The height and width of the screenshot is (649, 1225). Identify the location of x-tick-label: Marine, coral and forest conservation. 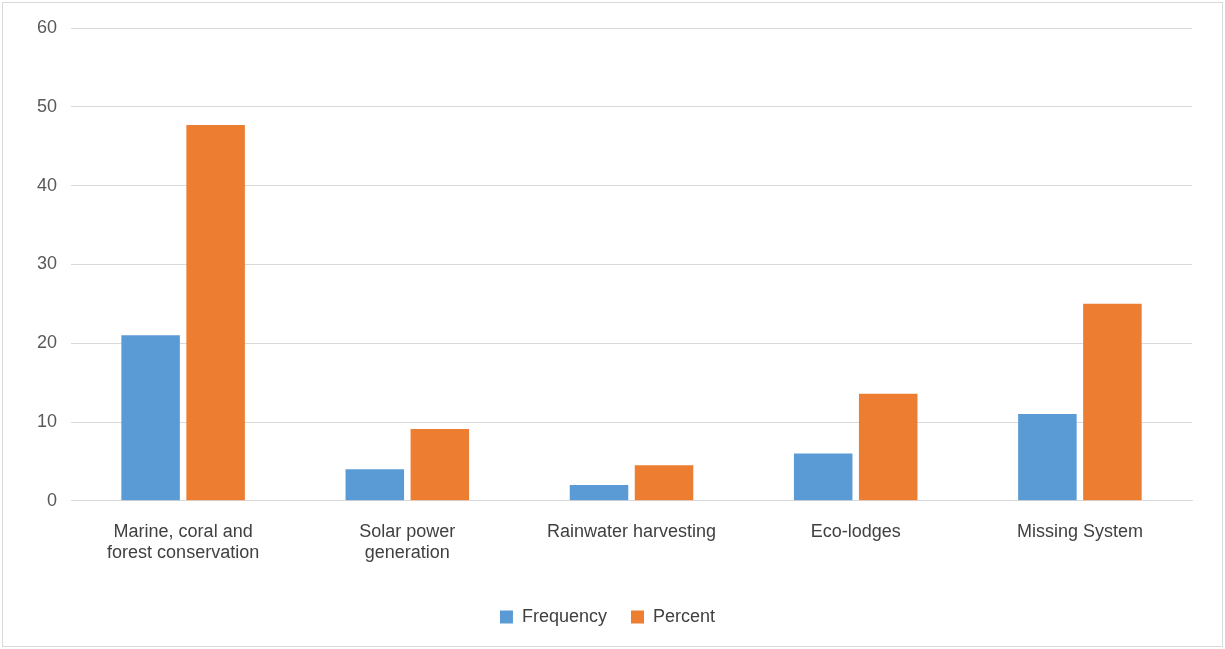
(183, 541).